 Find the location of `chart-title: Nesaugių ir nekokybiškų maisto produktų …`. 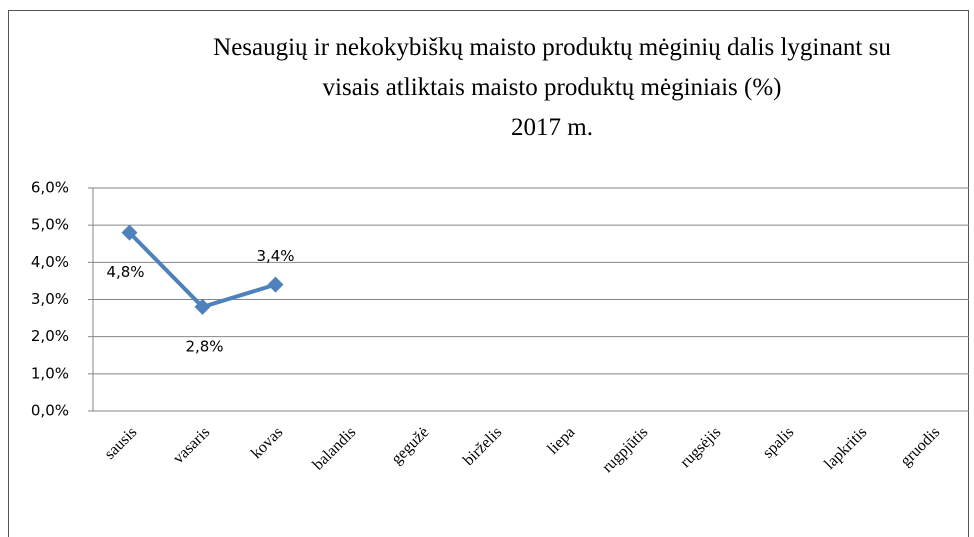

chart-title: Nesaugių ir nekokybiškų maisto produktų … is located at coordinates (552, 47).